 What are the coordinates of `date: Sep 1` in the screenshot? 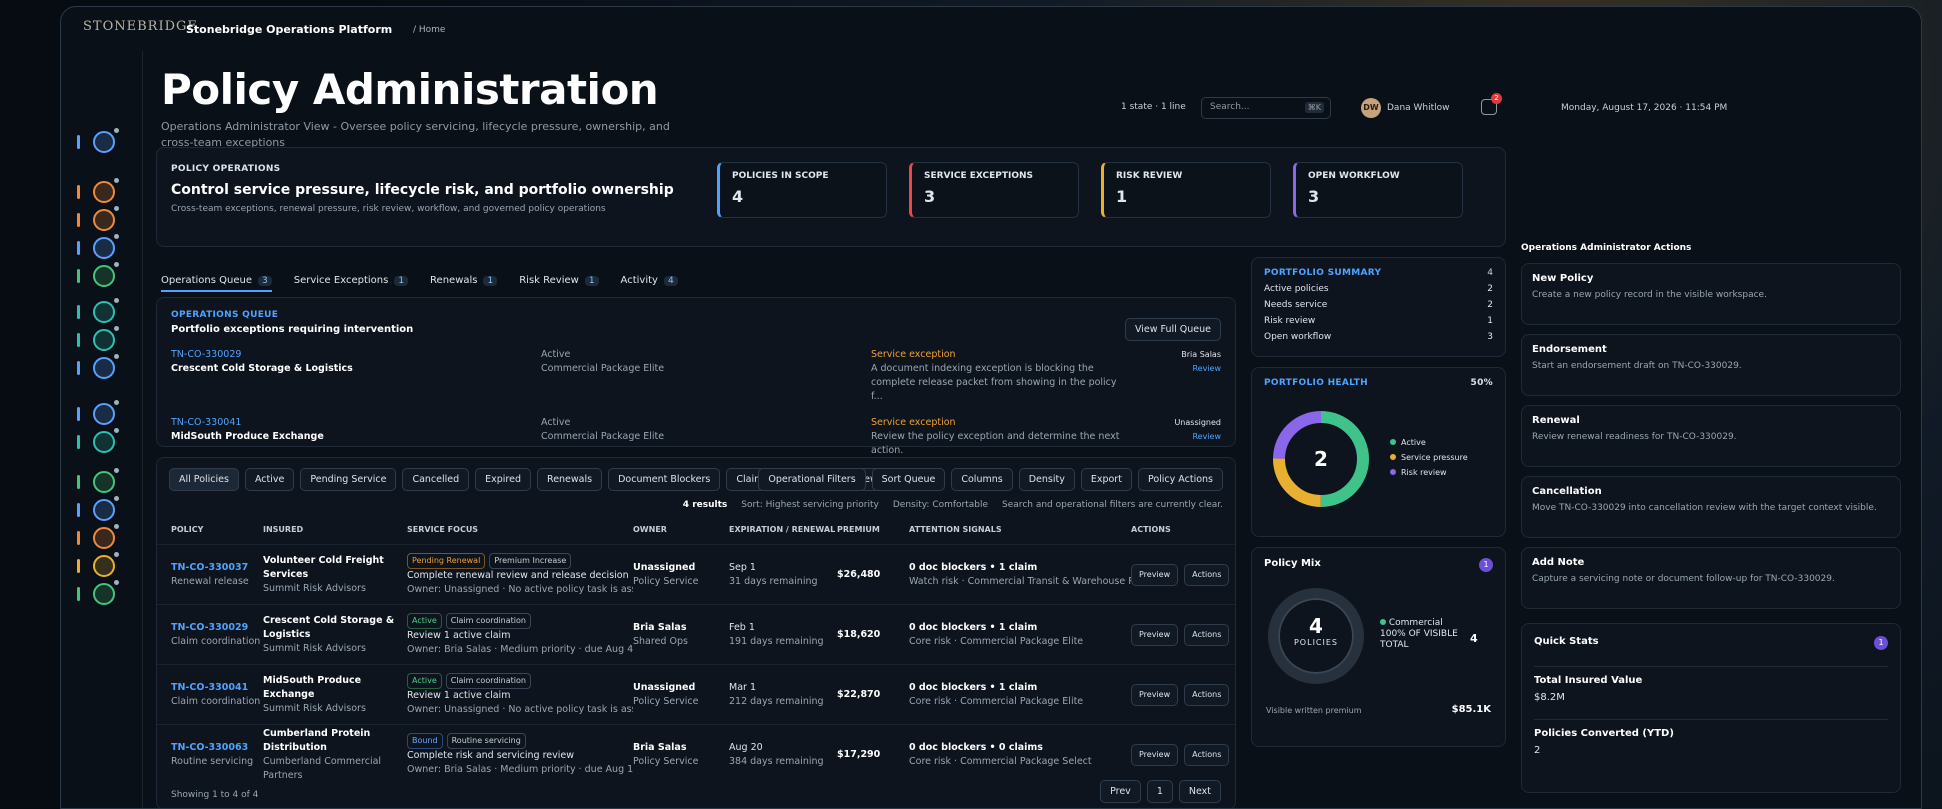 It's located at (742, 567).